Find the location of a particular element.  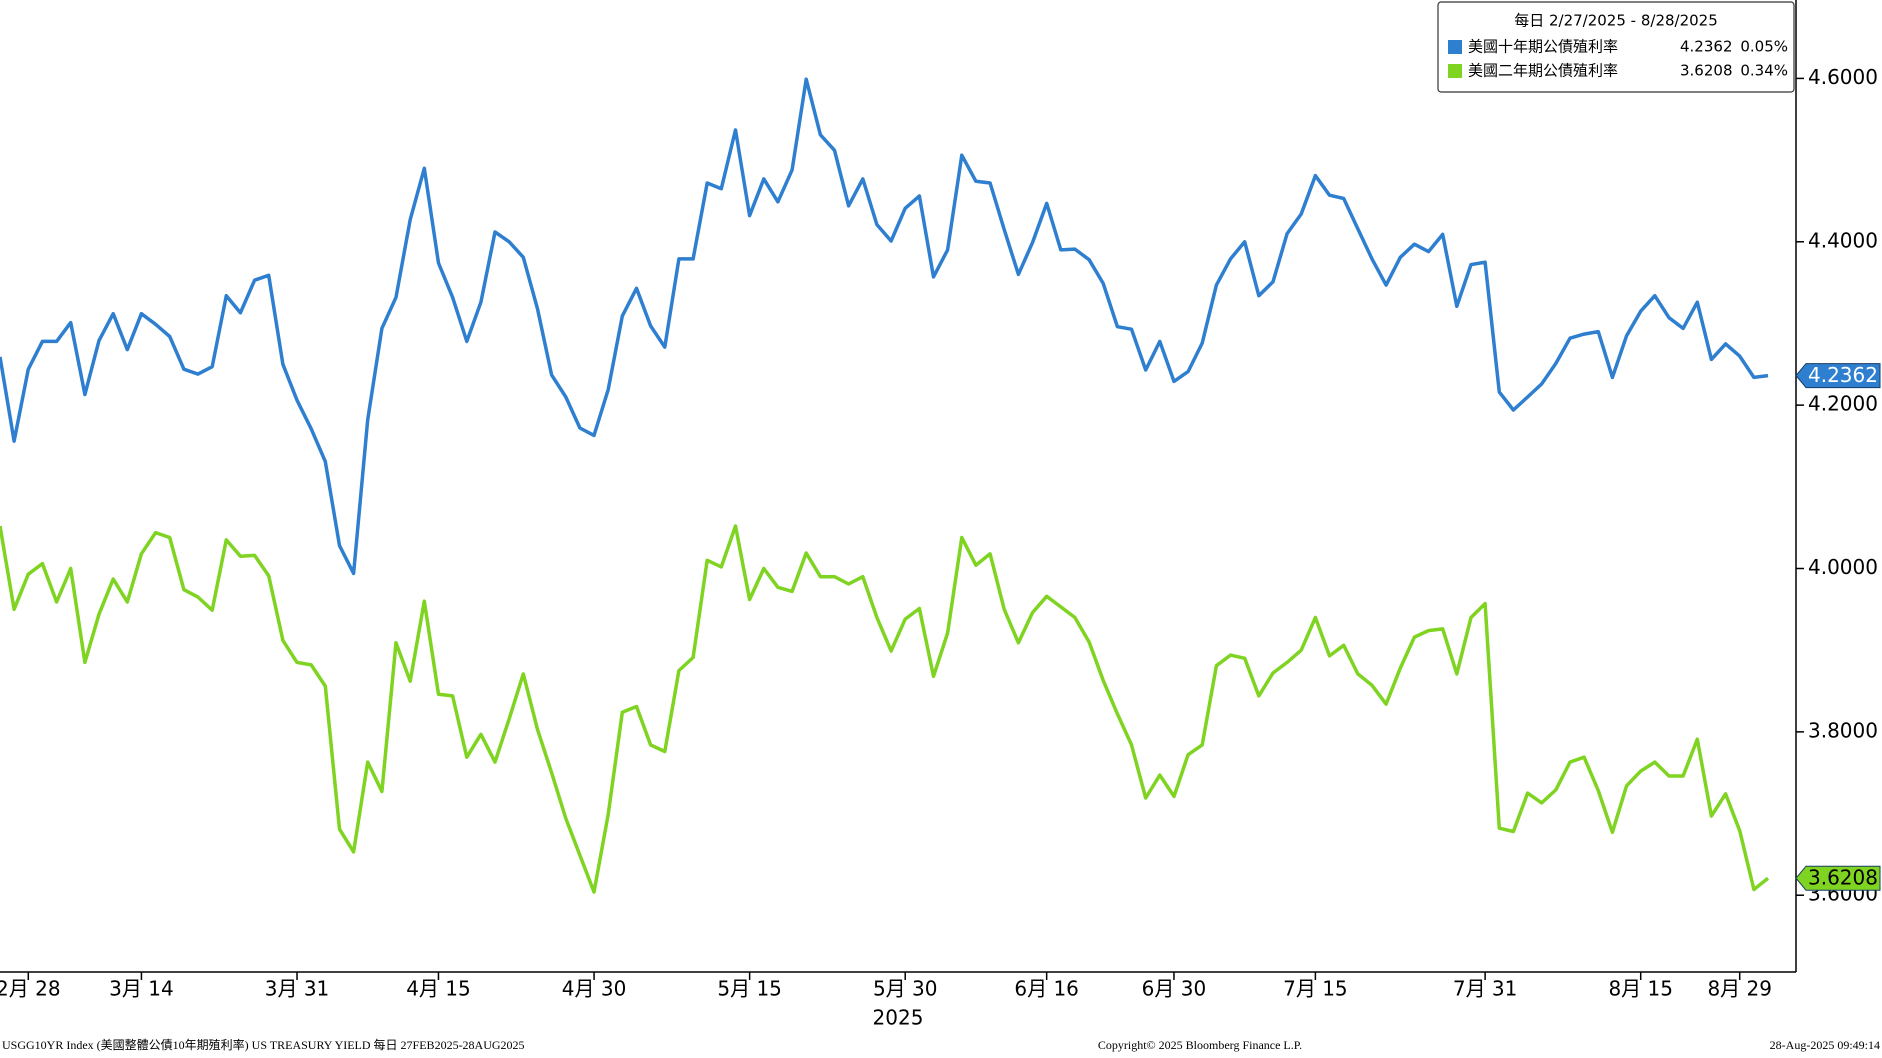

legend-title: 每日 2/27/2025 - 8/28/2025 is located at coordinates (1616, 21).